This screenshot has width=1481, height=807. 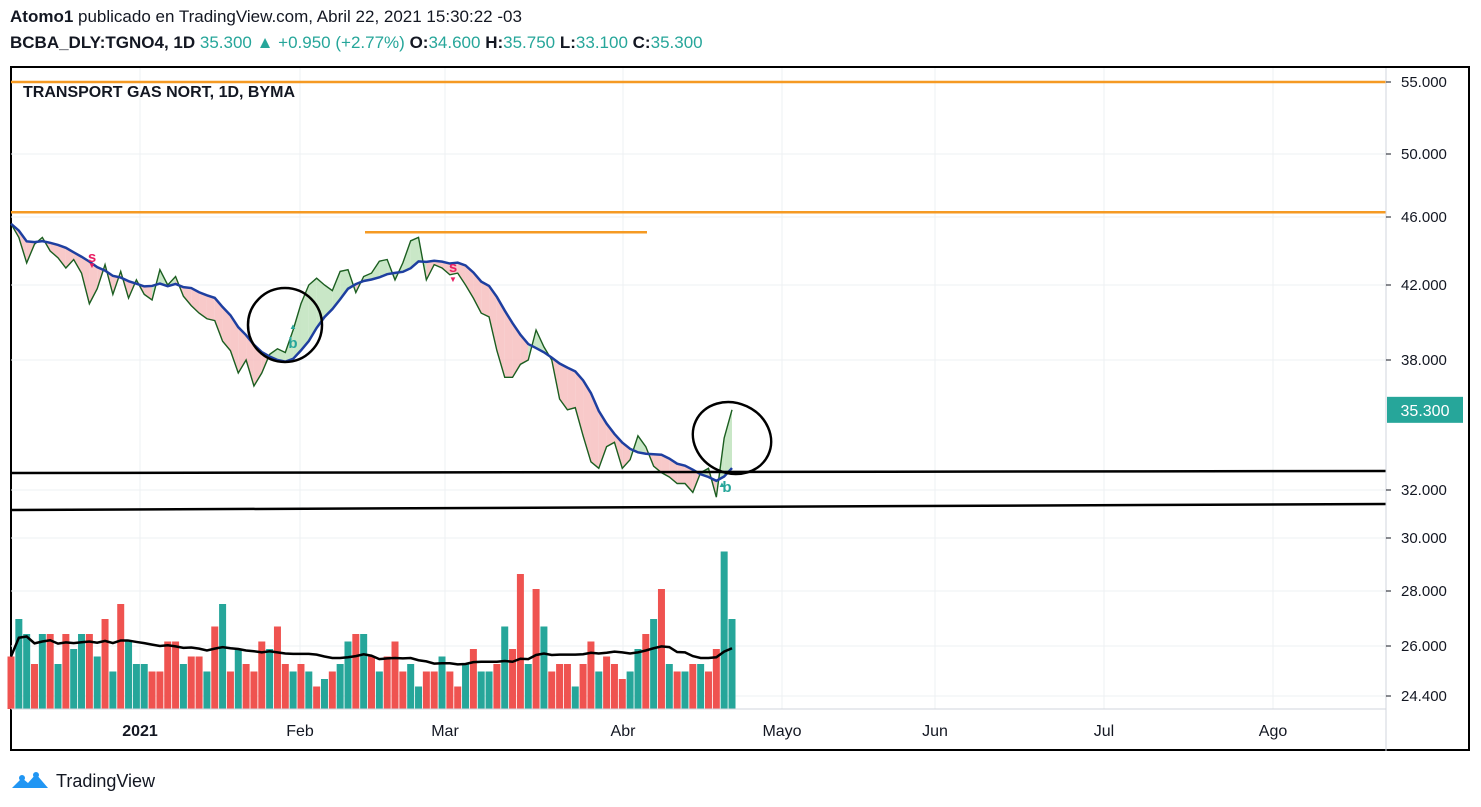 I want to click on tradingview-logo-icon, so click(x=30, y=780).